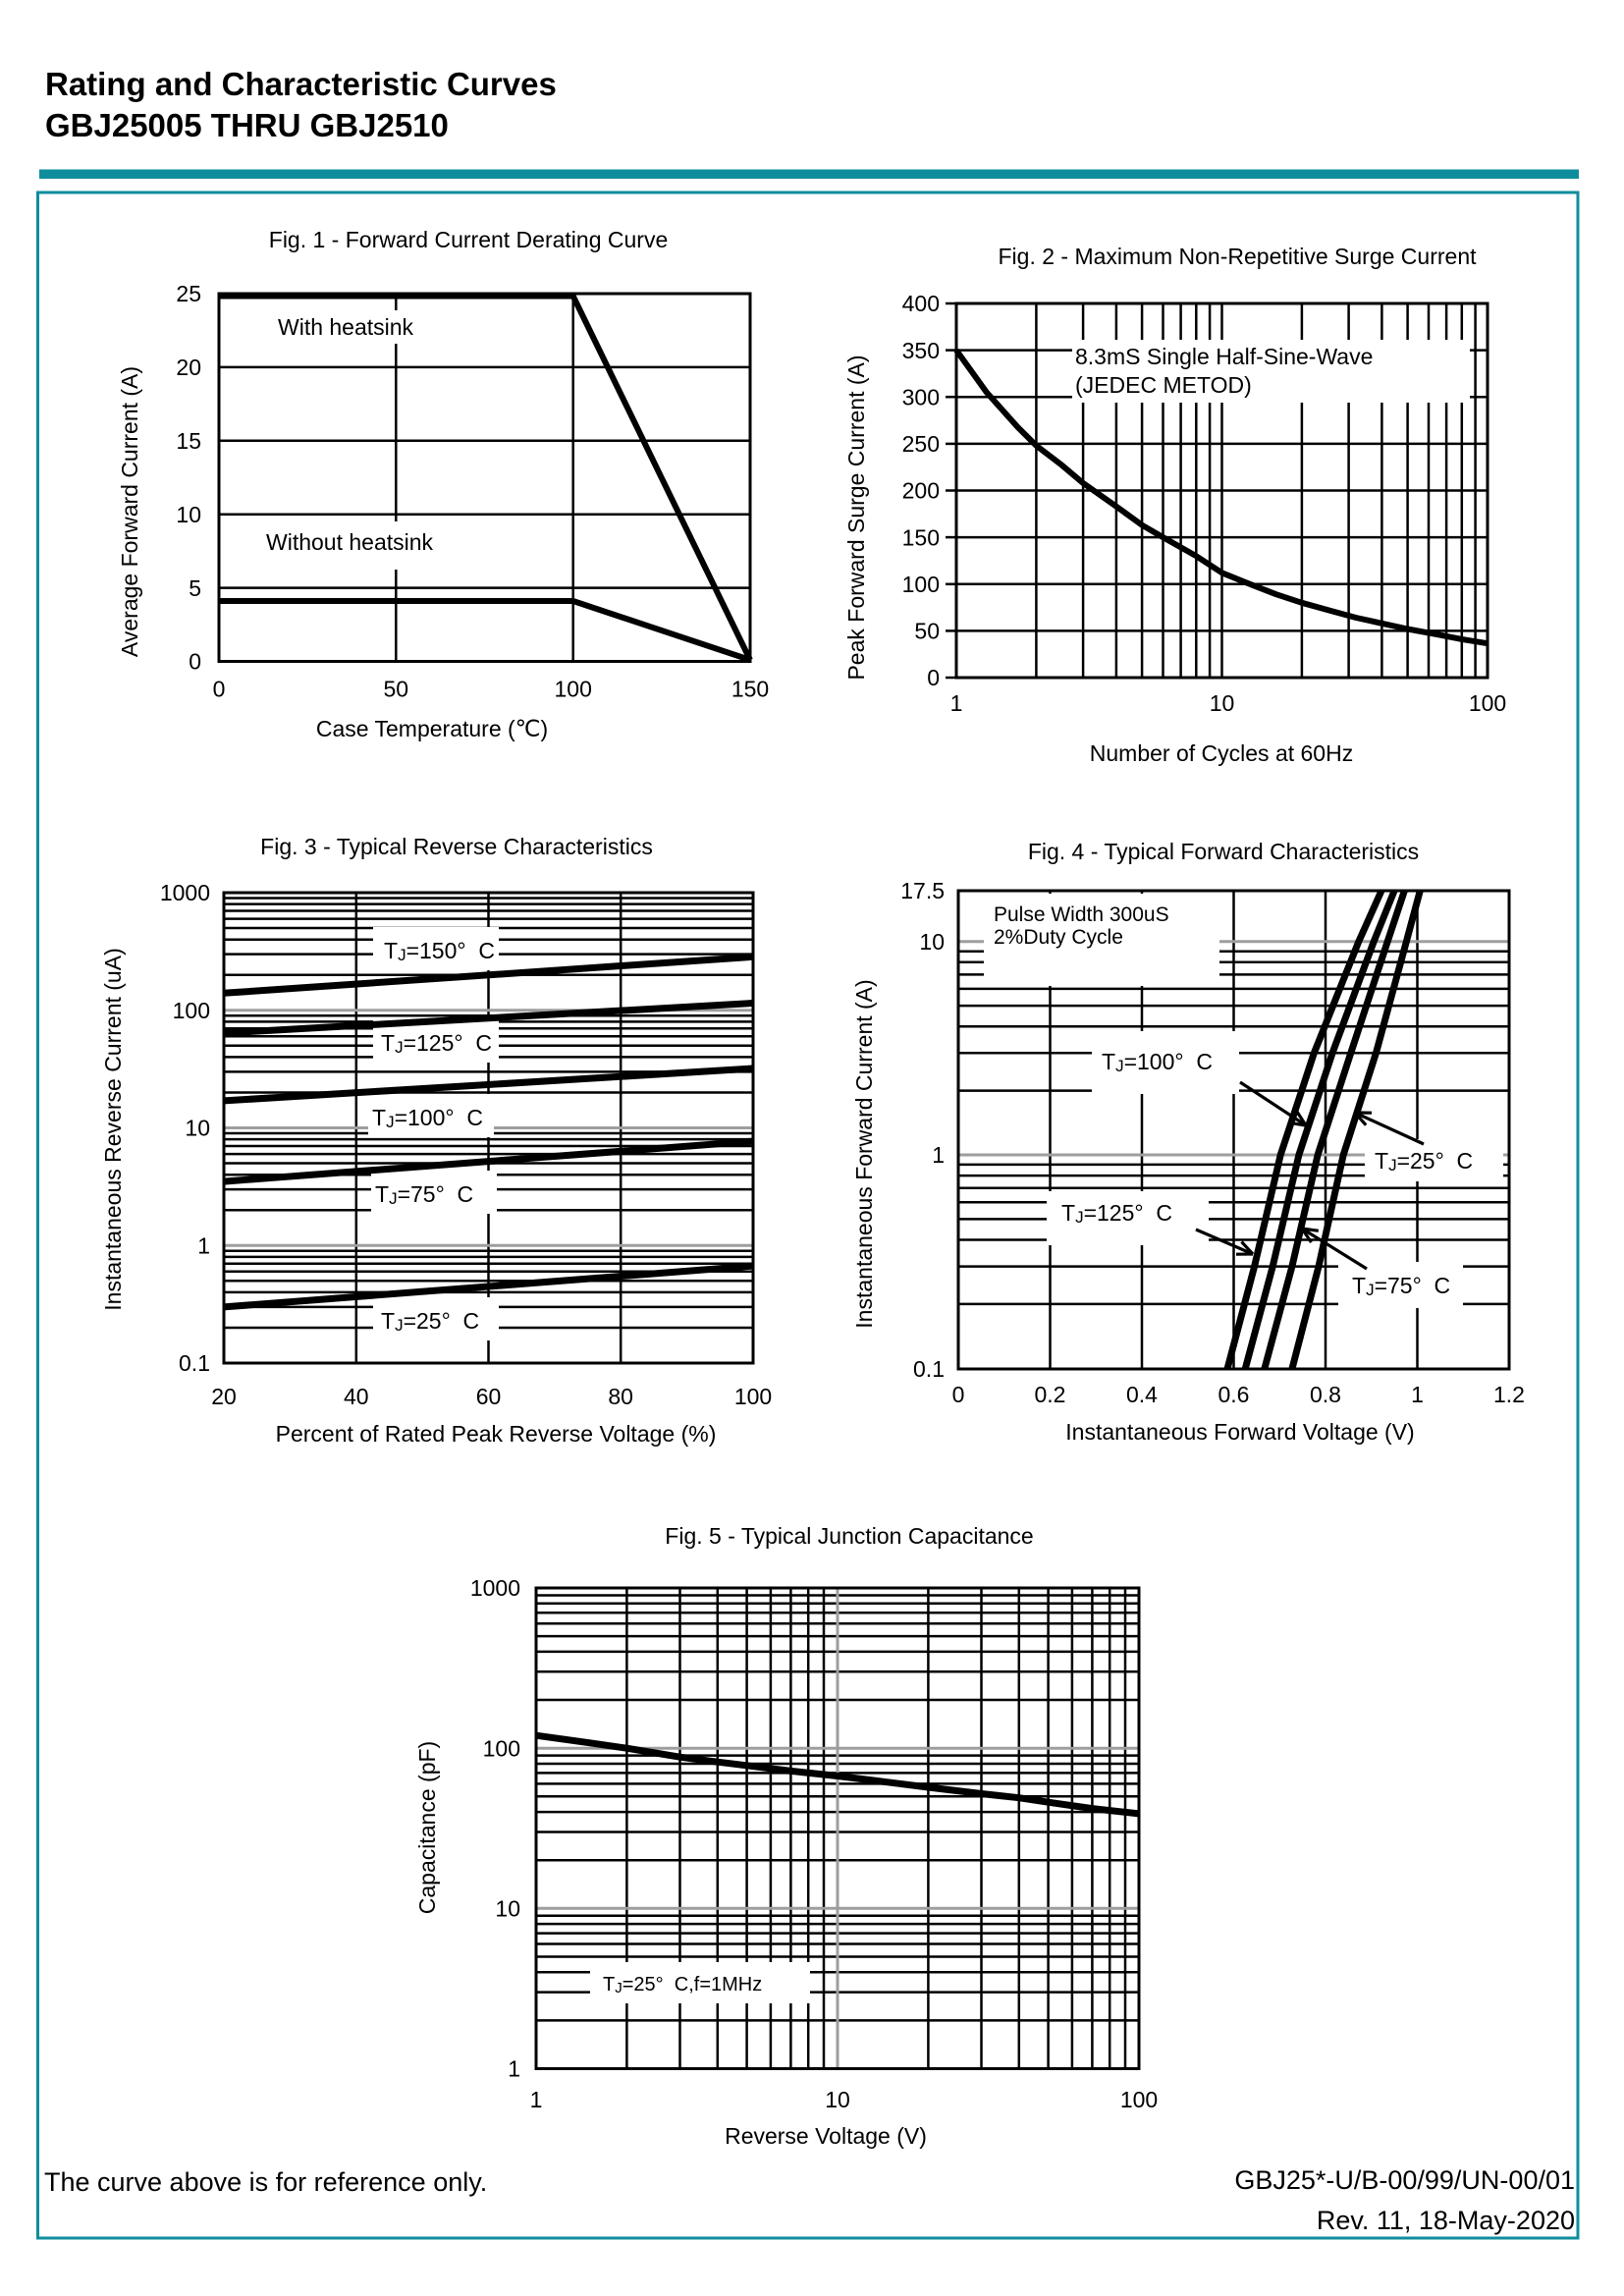 This screenshot has width=1624, height=2296. What do you see at coordinates (1446, 2220) in the screenshot?
I see `svg-text: Rev. 11, 18-May-2020` at bounding box center [1446, 2220].